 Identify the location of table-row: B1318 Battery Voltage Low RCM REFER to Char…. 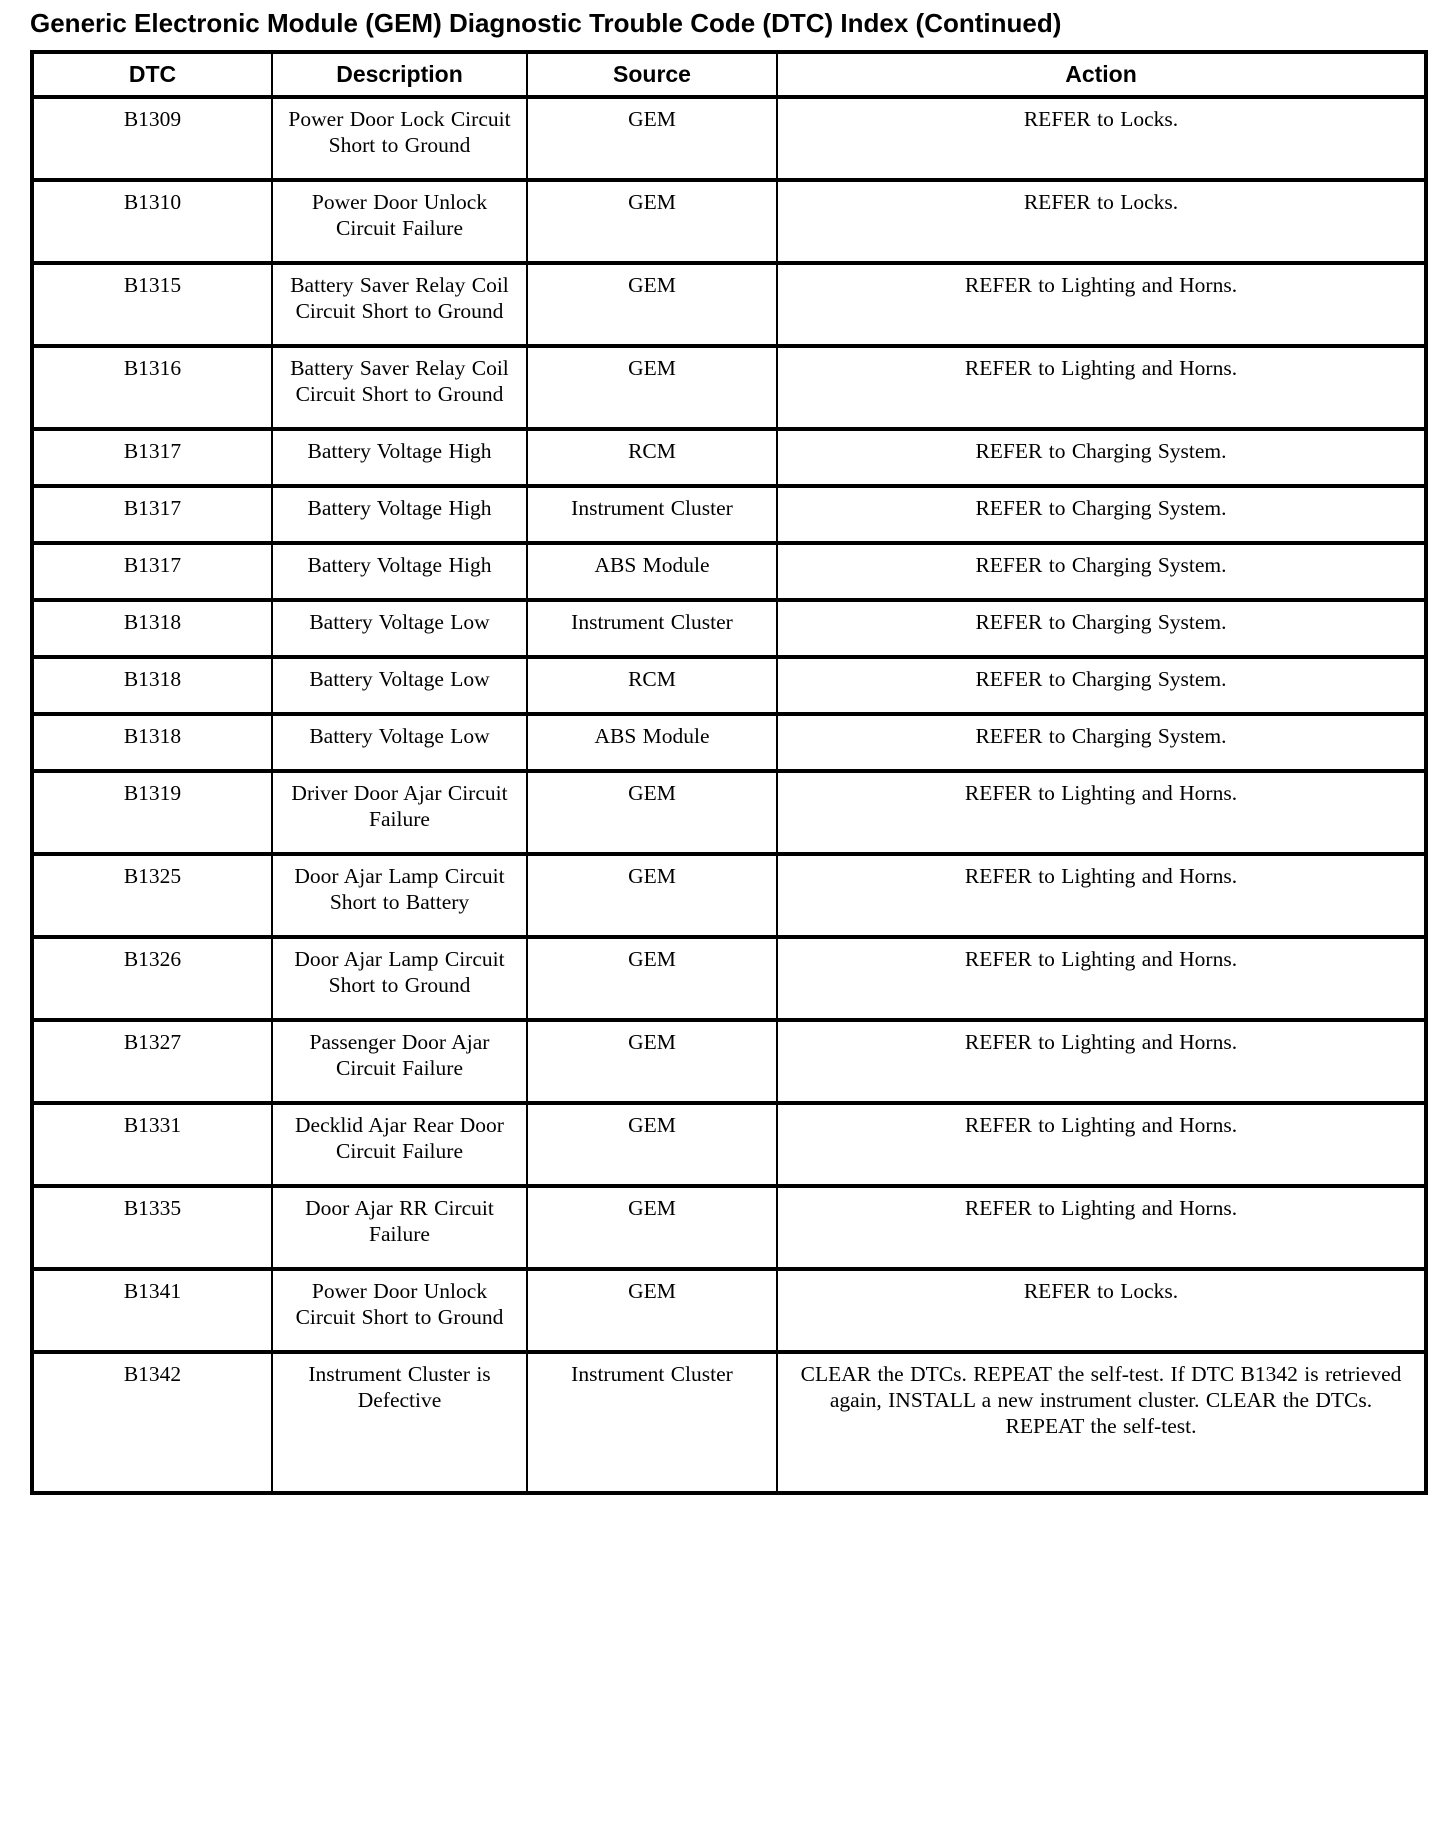
(729, 685).